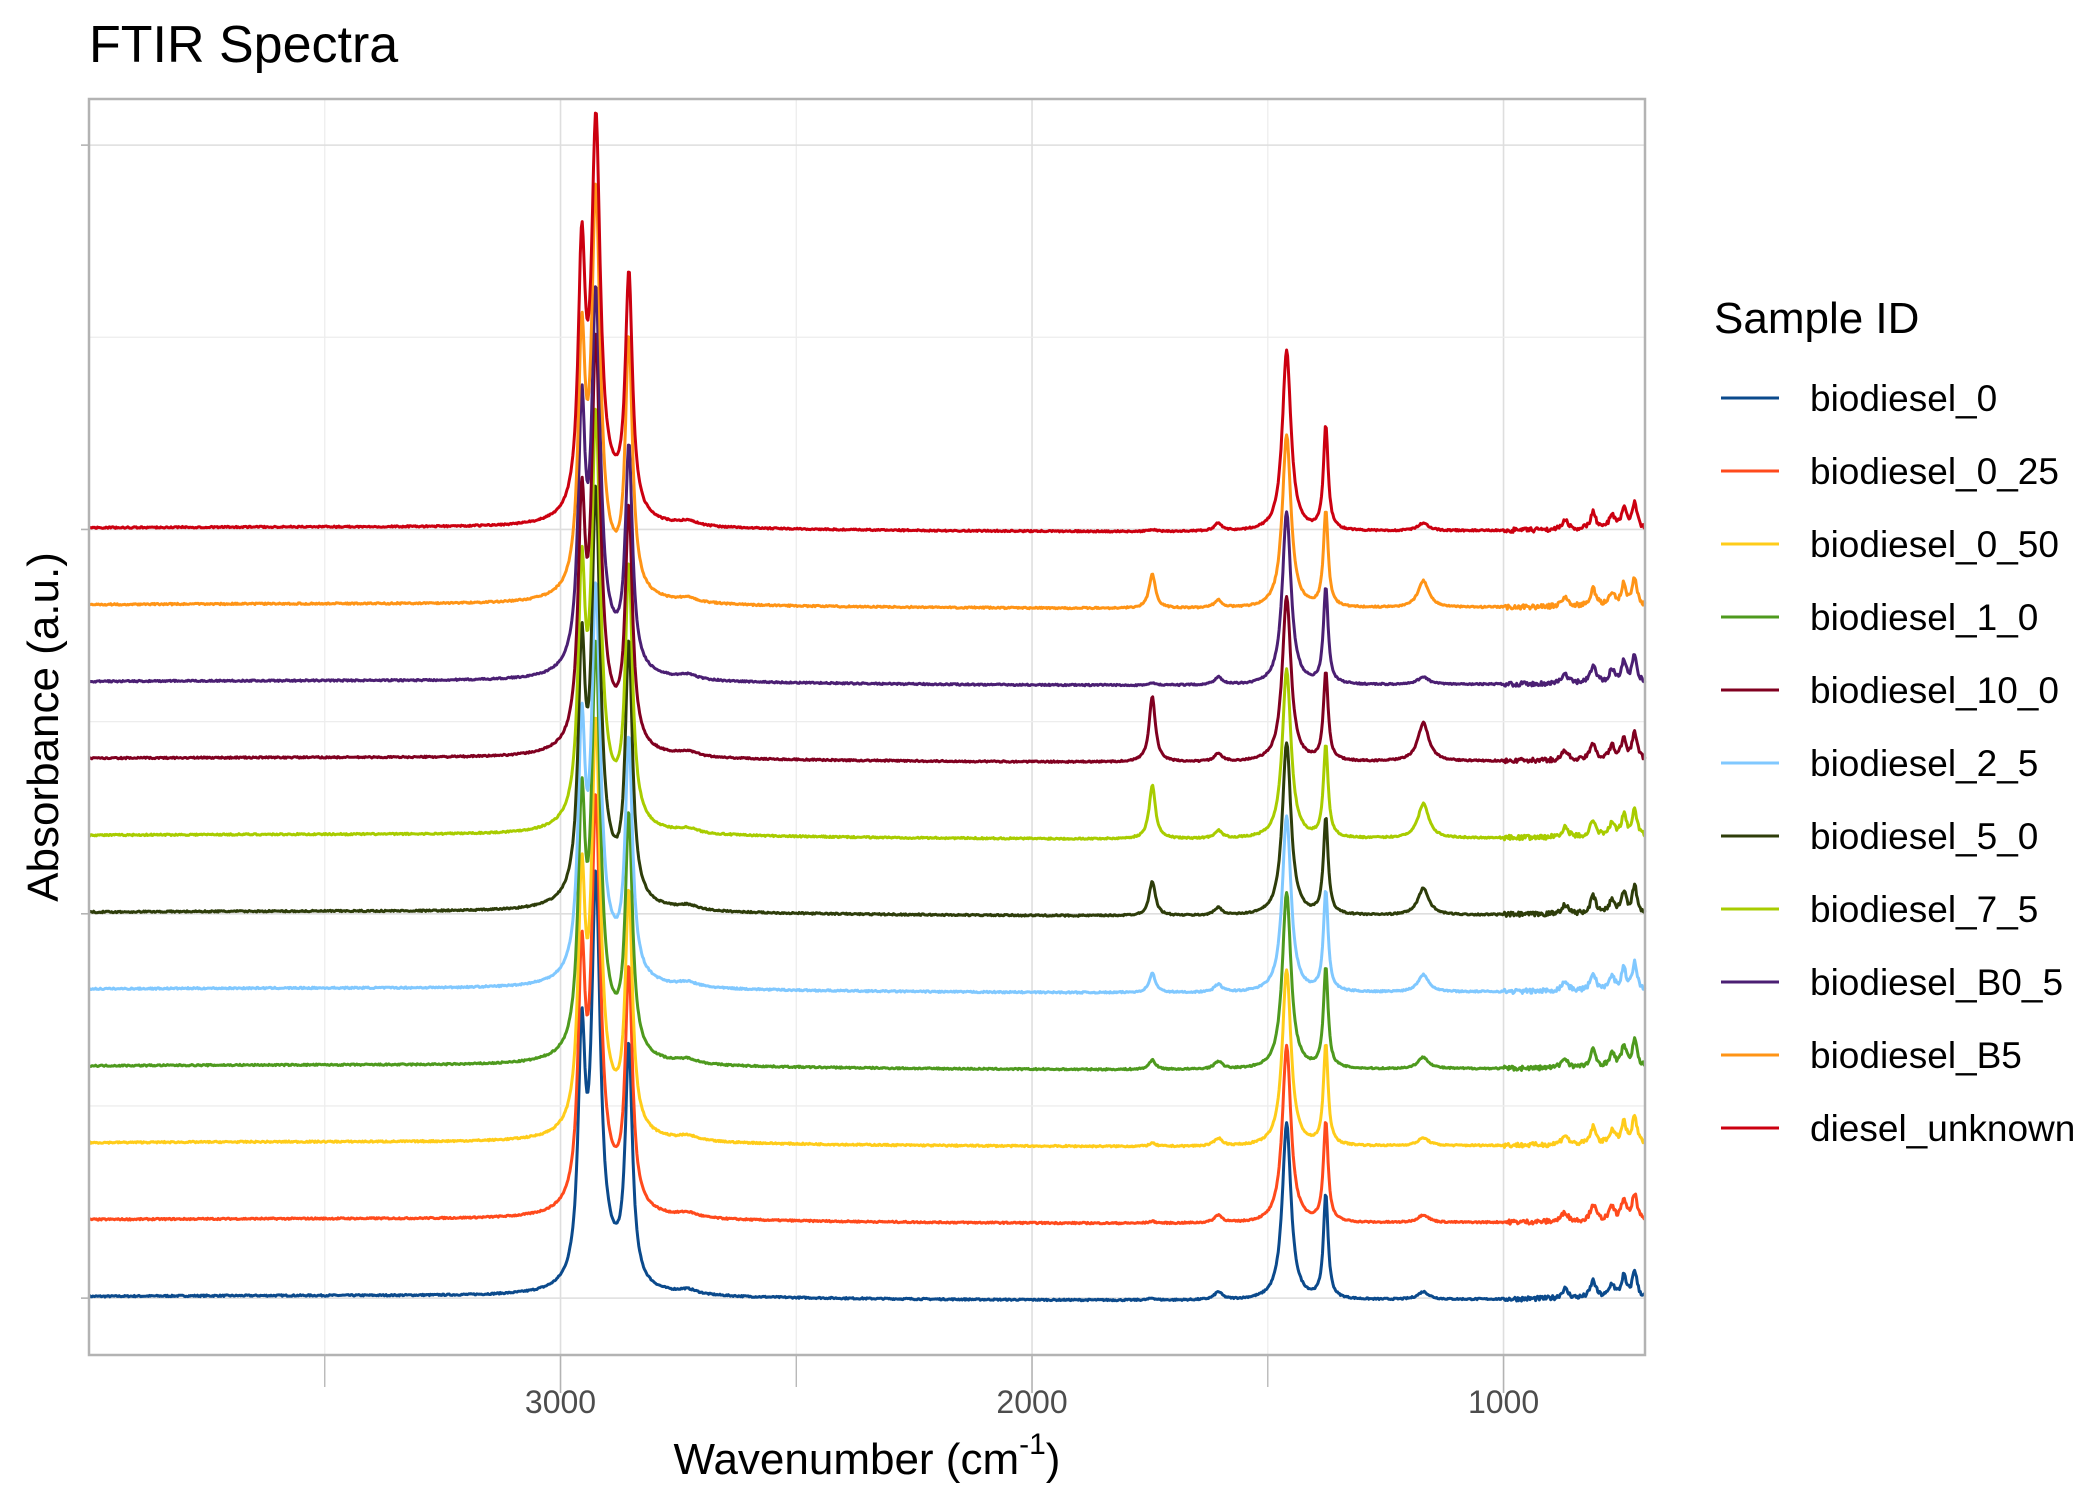 The height and width of the screenshot is (1500, 2100). Describe the element at coordinates (1934, 471) in the screenshot. I see `legend-label: biodiesel_0_25` at that location.